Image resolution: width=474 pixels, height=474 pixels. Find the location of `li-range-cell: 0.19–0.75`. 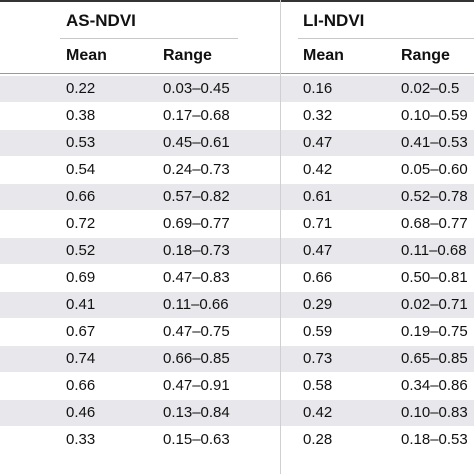

li-range-cell: 0.19–0.75 is located at coordinates (434, 331).